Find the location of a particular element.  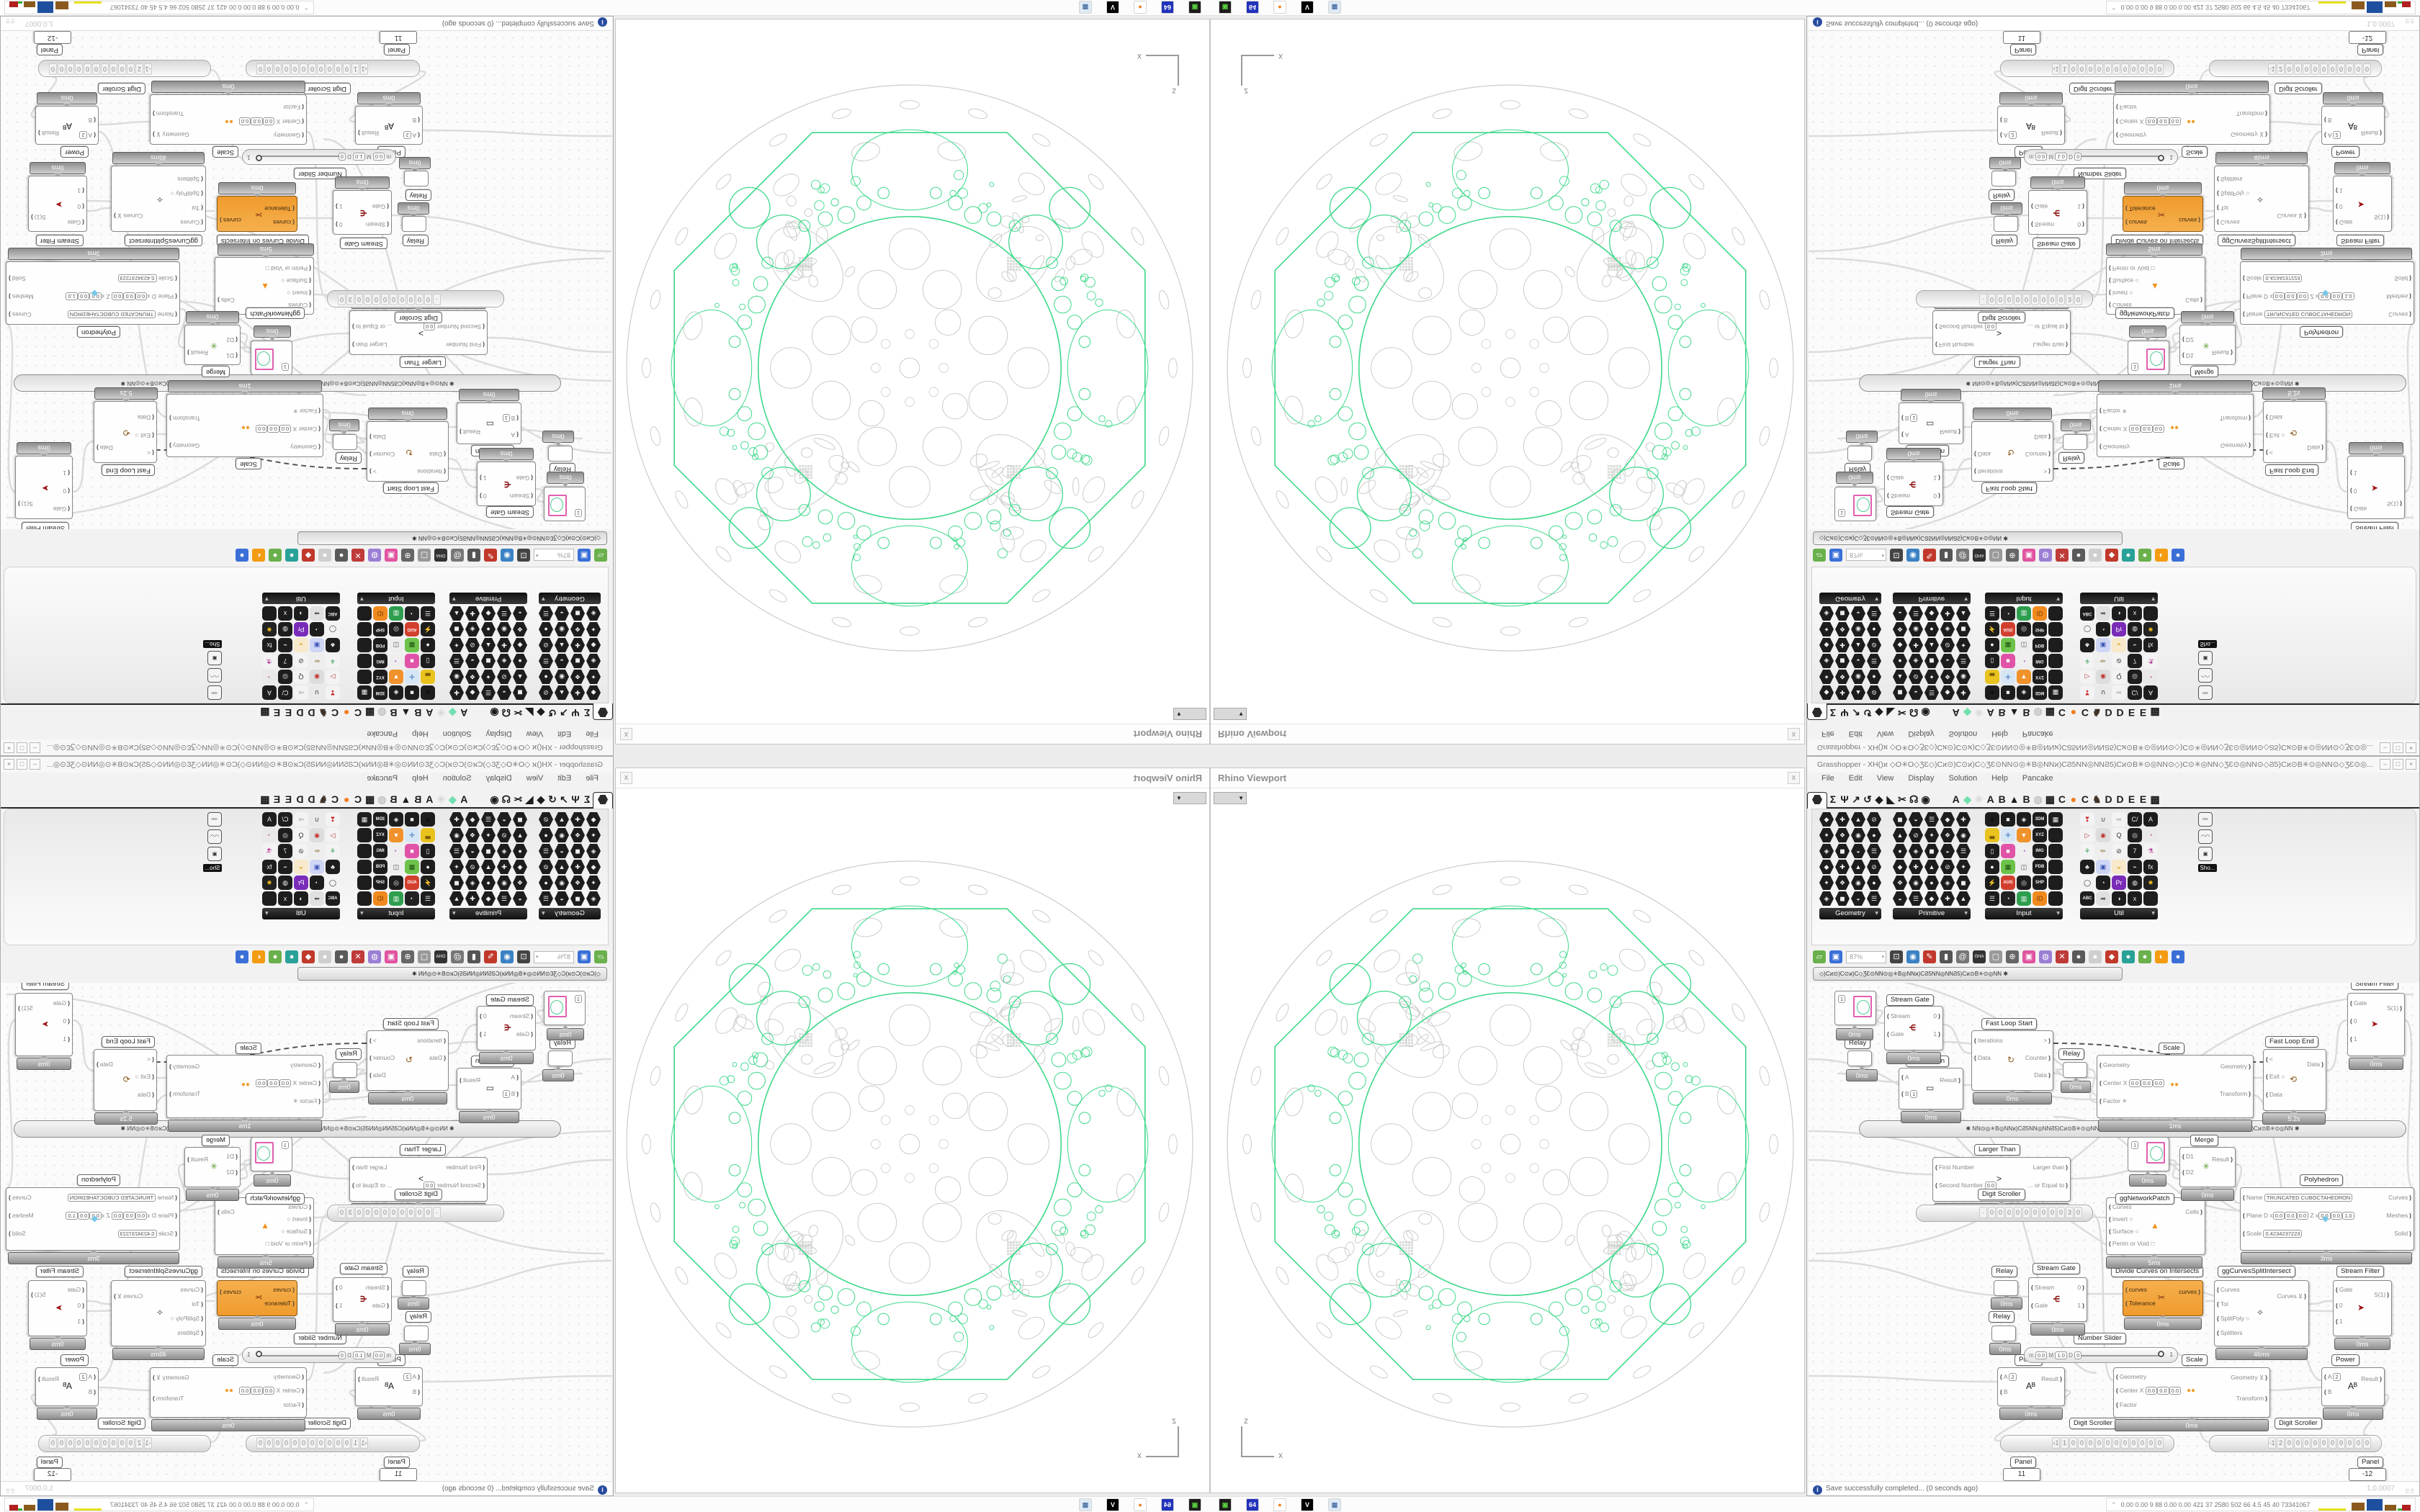

component-icon: ▃ is located at coordinates (1992, 835).